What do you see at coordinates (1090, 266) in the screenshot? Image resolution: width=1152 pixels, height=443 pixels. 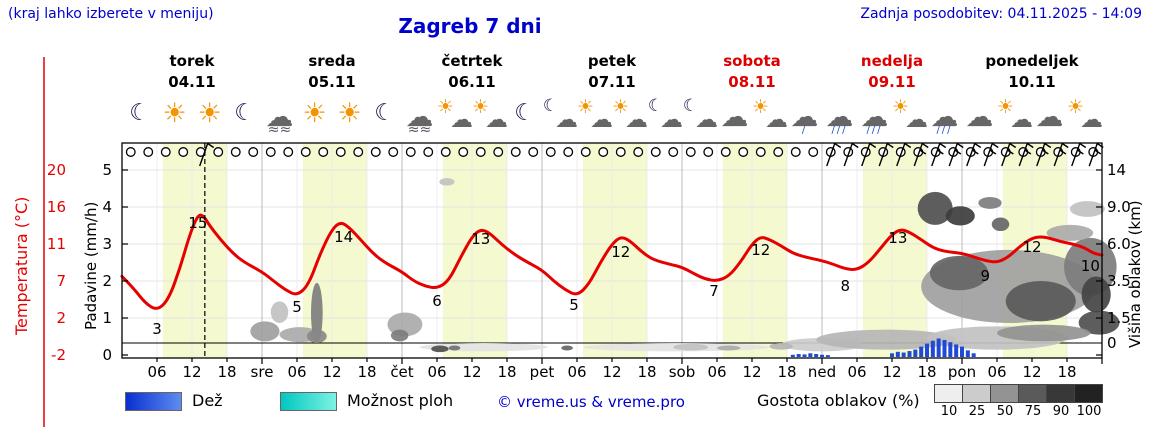 I see `temp-point-label: 10` at bounding box center [1090, 266].